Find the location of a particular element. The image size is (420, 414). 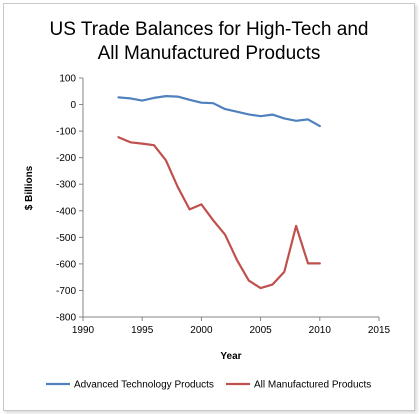

x-tick-label: 2005 is located at coordinates (260, 330).